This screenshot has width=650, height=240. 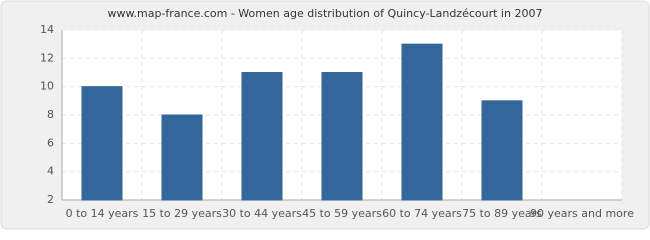 What do you see at coordinates (50, 199) in the screenshot?
I see `y-tick-label: 2` at bounding box center [50, 199].